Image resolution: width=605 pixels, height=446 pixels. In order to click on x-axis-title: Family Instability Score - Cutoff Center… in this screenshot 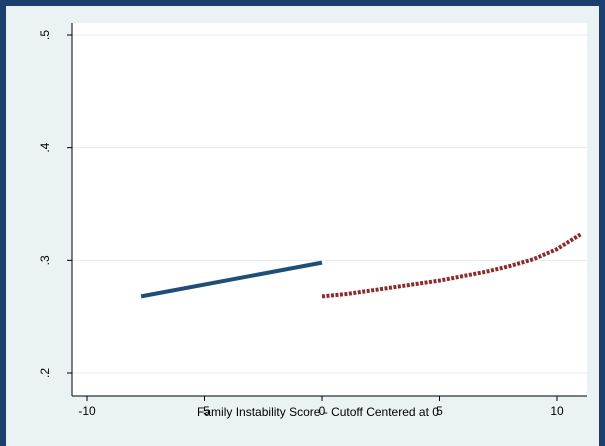, I will do `click(318, 412)`.